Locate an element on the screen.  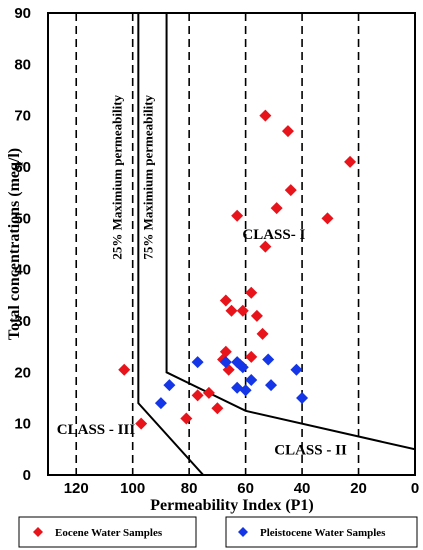
y-axis-title: Total concentrations (meq/l) is located at coordinates (14, 244).